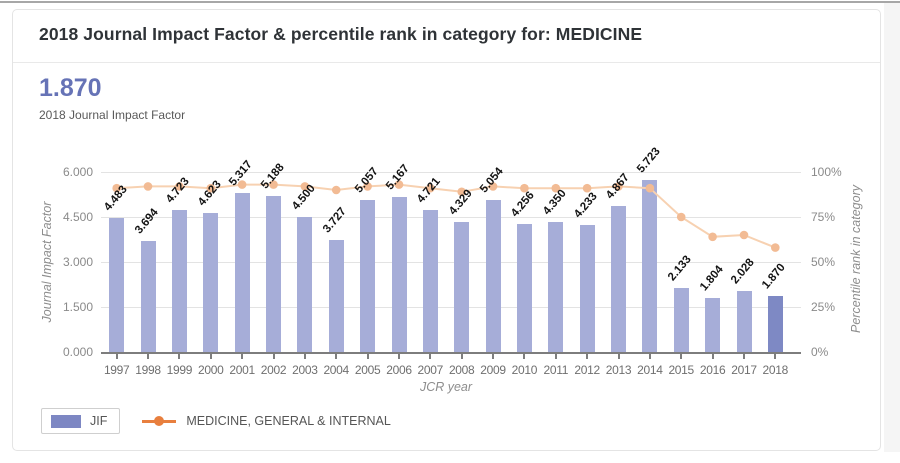  I want to click on bar-2002, so click(273, 274).